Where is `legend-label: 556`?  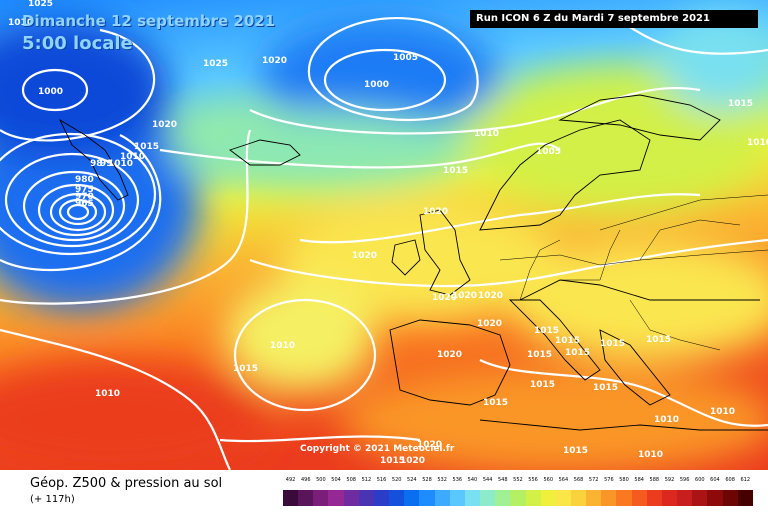 legend-label: 556 is located at coordinates (533, 480).